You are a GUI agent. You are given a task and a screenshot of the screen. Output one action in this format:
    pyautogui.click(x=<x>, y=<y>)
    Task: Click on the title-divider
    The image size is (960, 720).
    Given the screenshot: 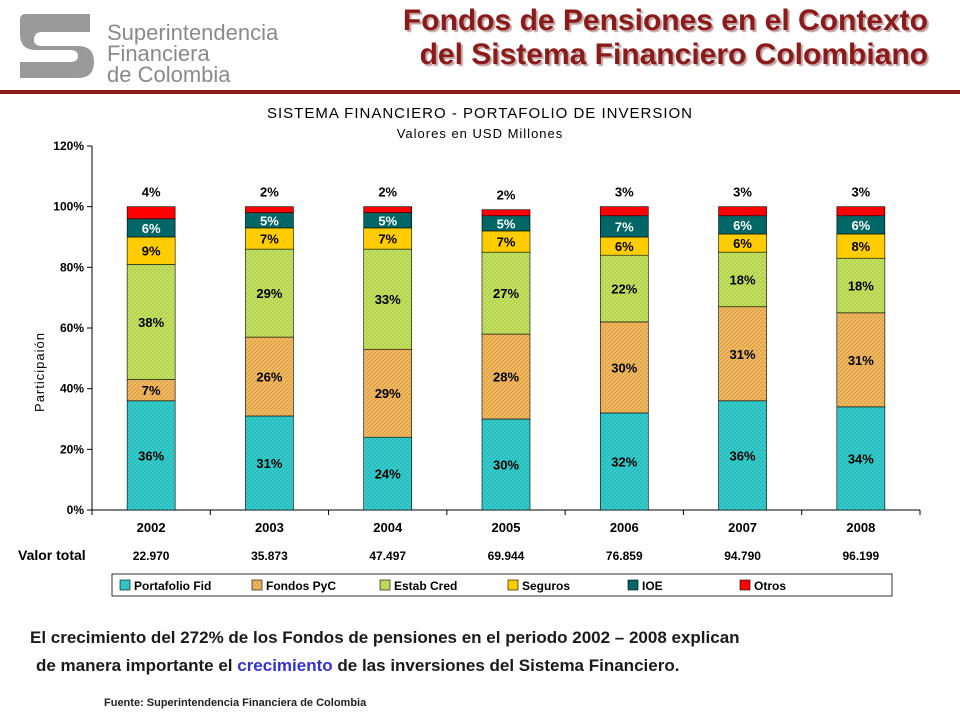 What is the action you would take?
    pyautogui.click(x=480, y=92)
    